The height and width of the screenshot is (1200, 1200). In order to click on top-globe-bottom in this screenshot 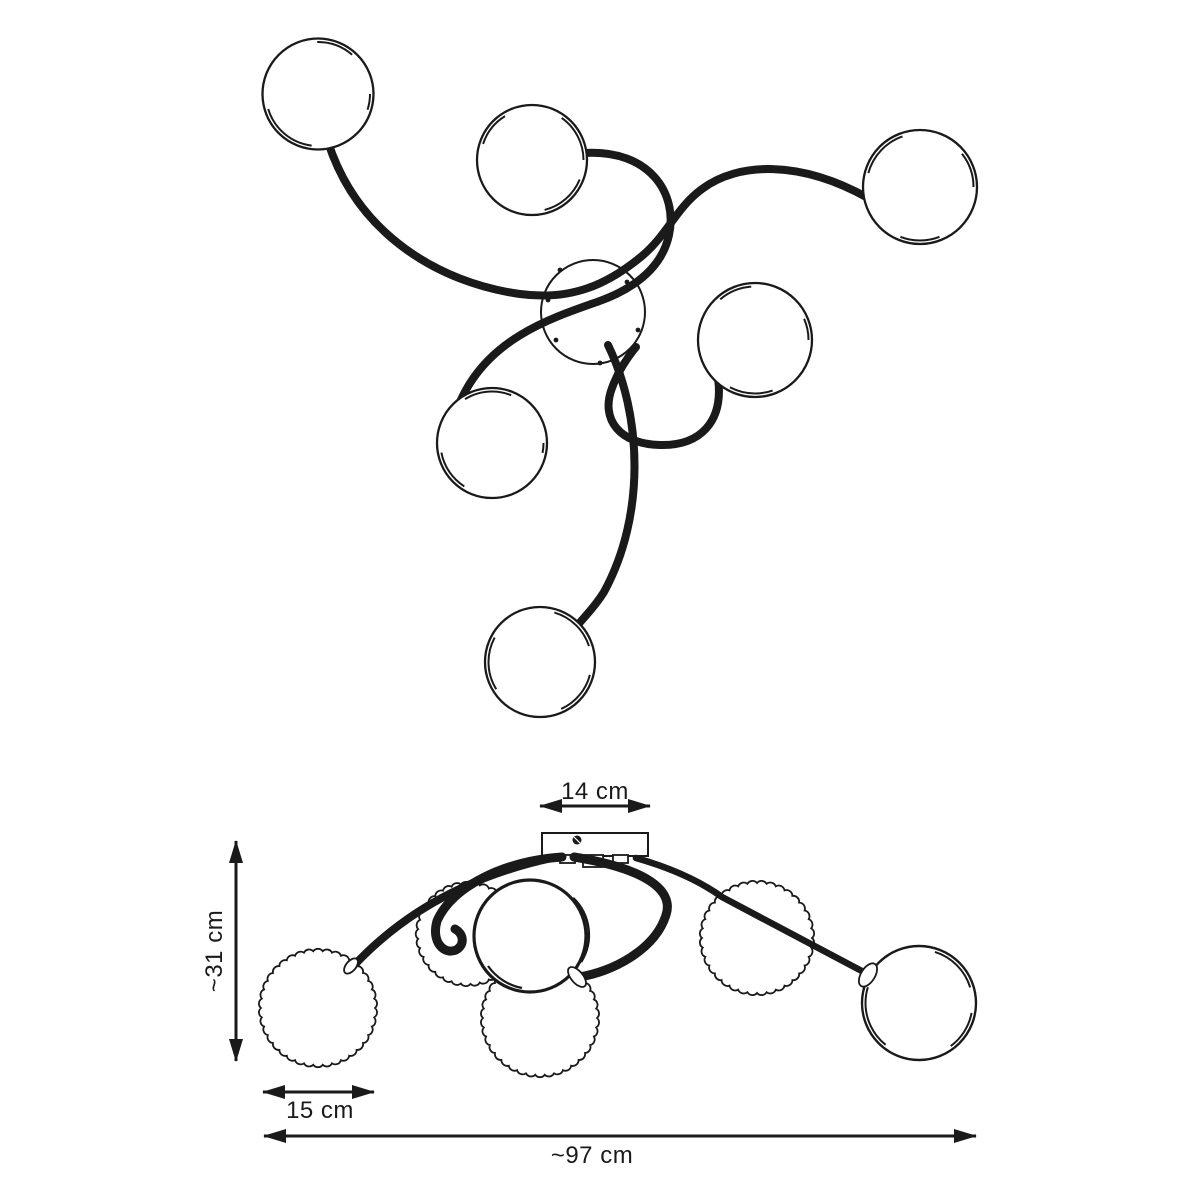, I will do `click(540, 662)`.